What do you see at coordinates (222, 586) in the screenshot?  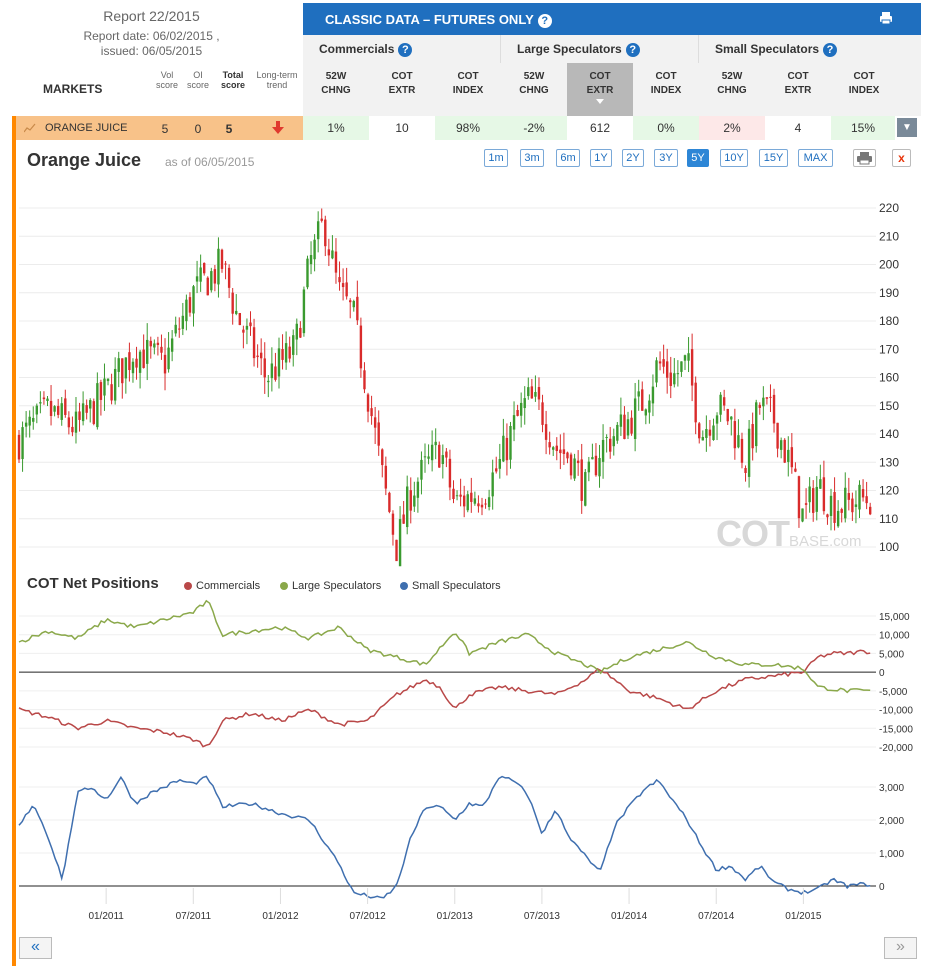 I see `legend-commercials: Commercials` at bounding box center [222, 586].